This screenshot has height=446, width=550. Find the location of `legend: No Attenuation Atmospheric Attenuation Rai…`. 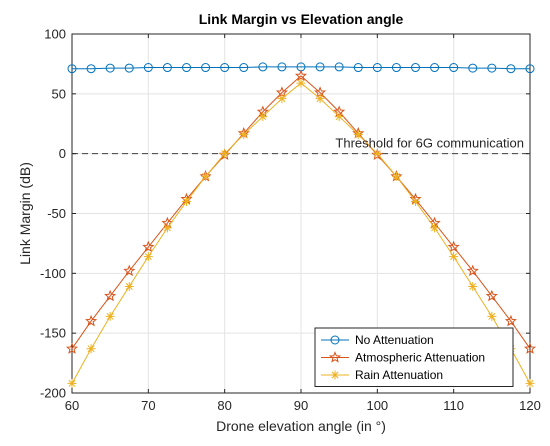

legend: No Attenuation Atmospheric Attenuation Rai… is located at coordinates (414, 357).